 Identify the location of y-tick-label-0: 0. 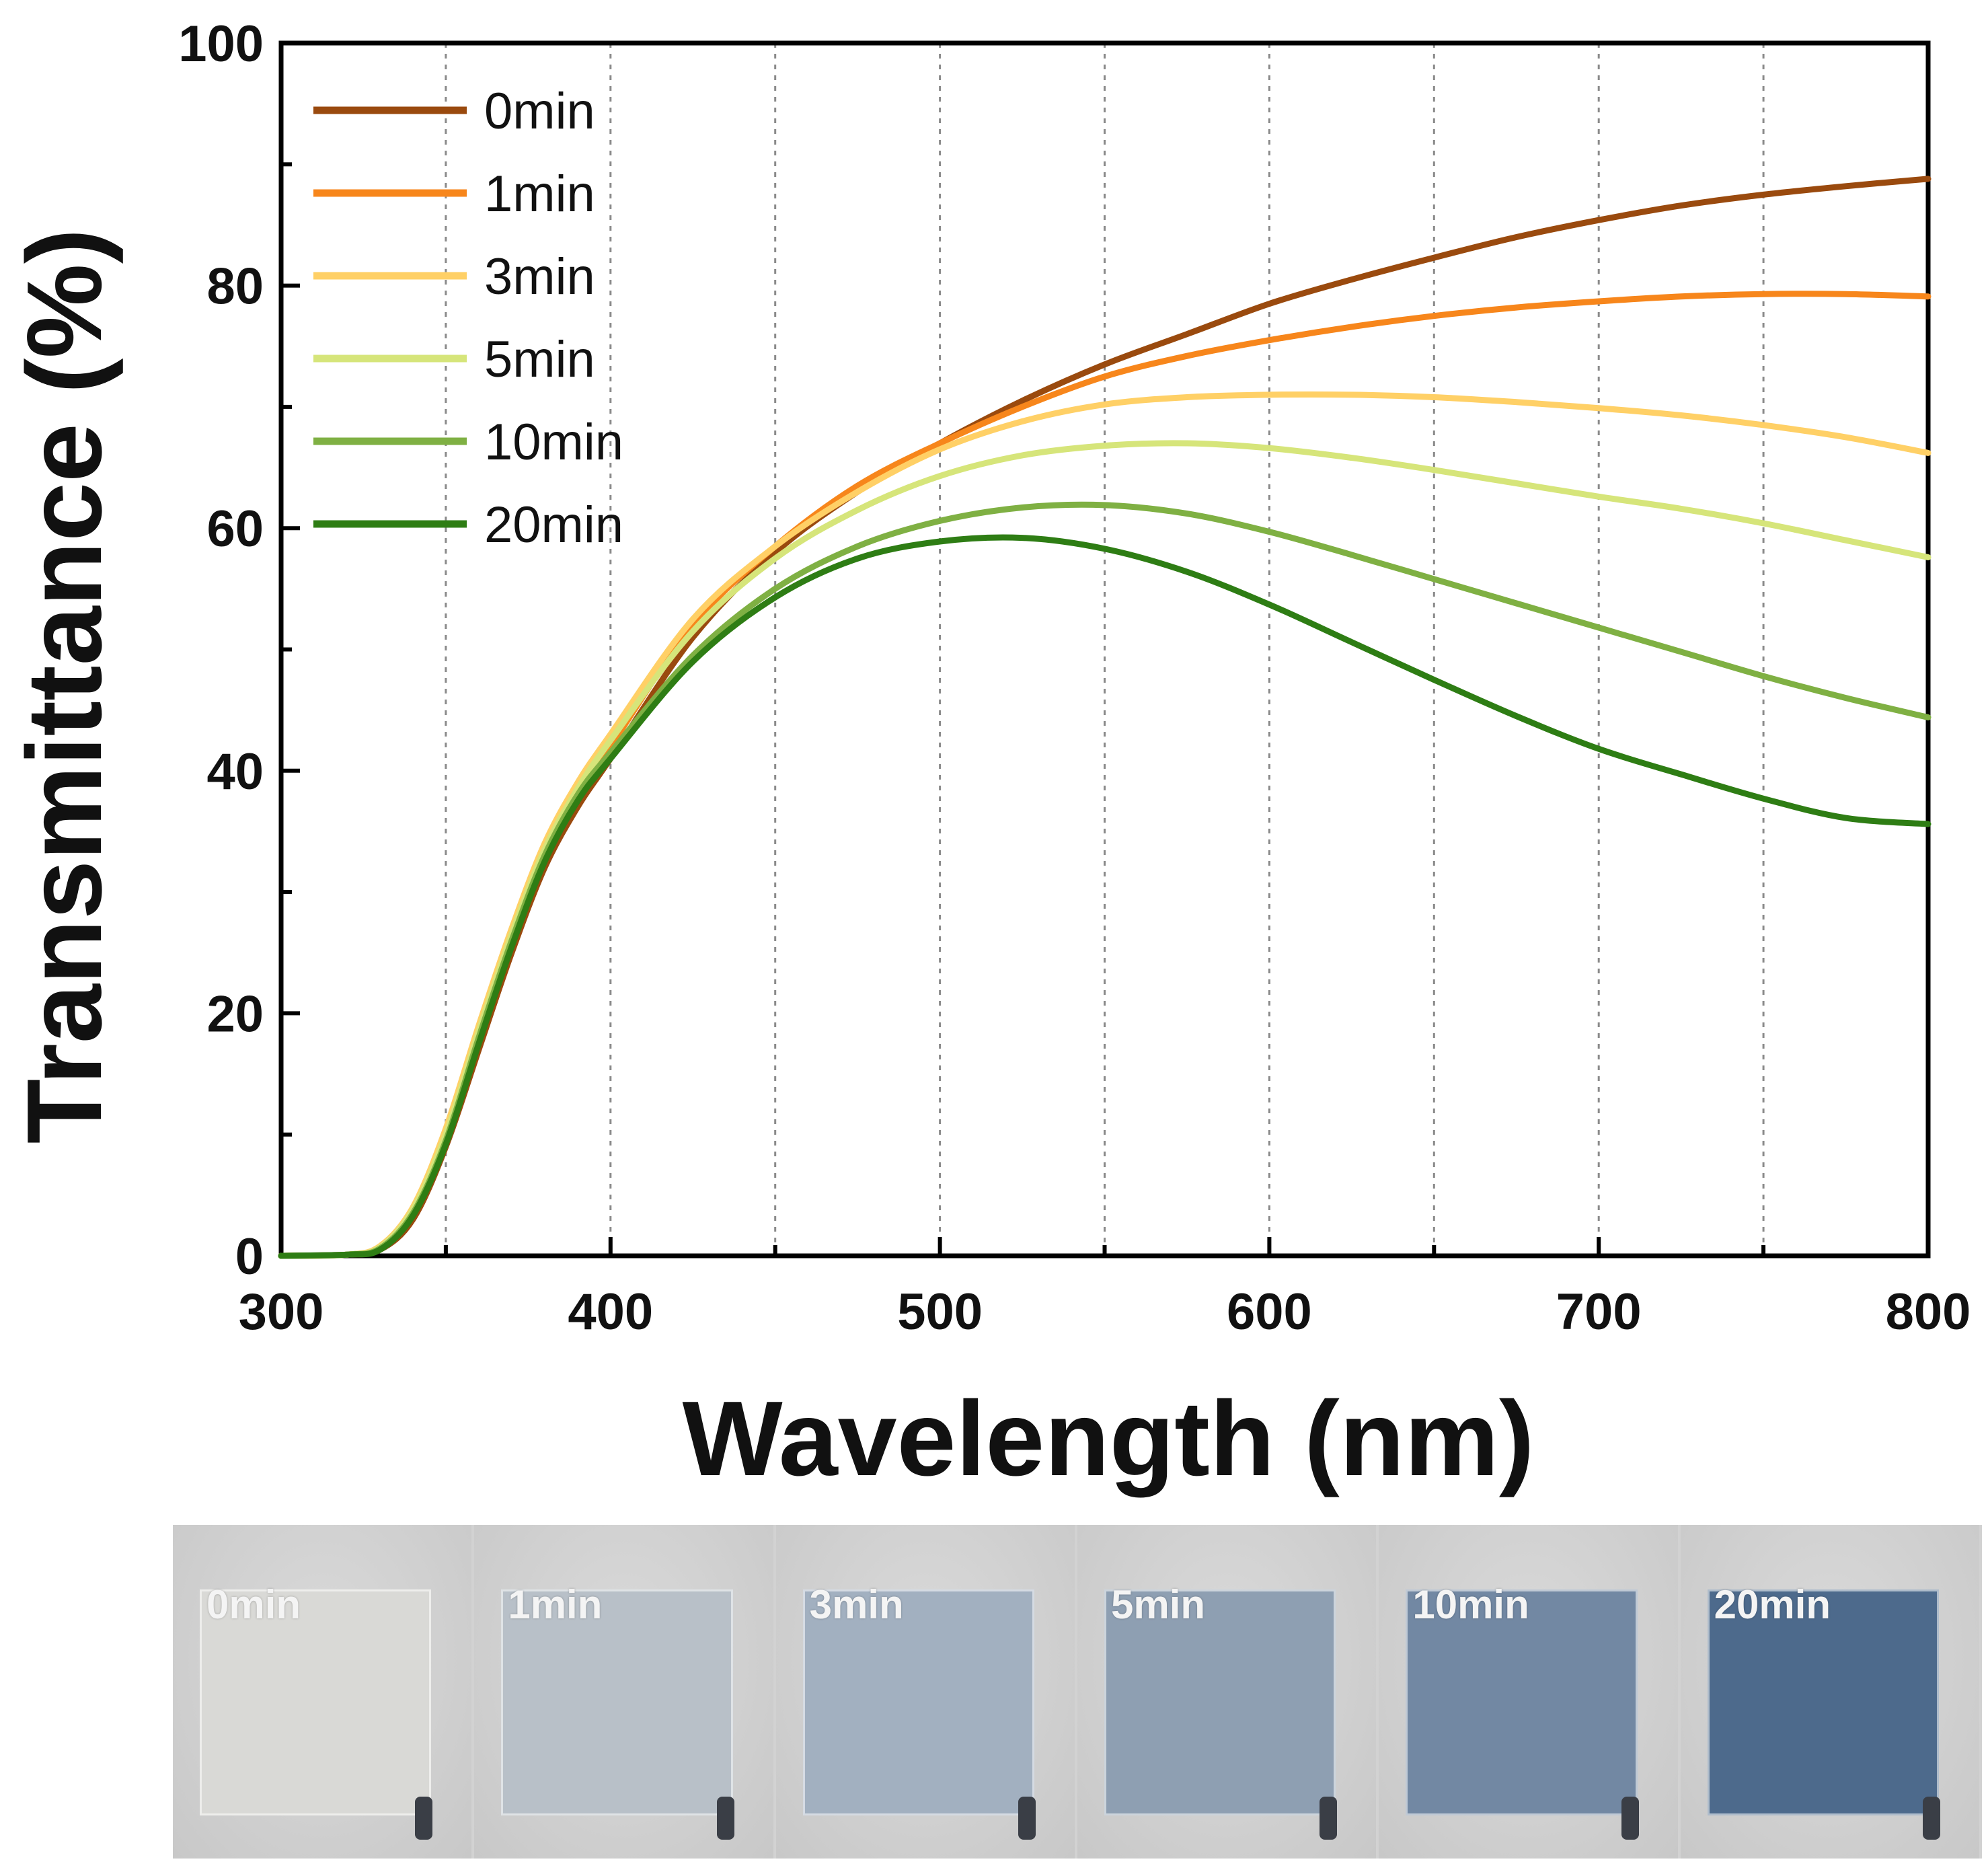
(249, 1257).